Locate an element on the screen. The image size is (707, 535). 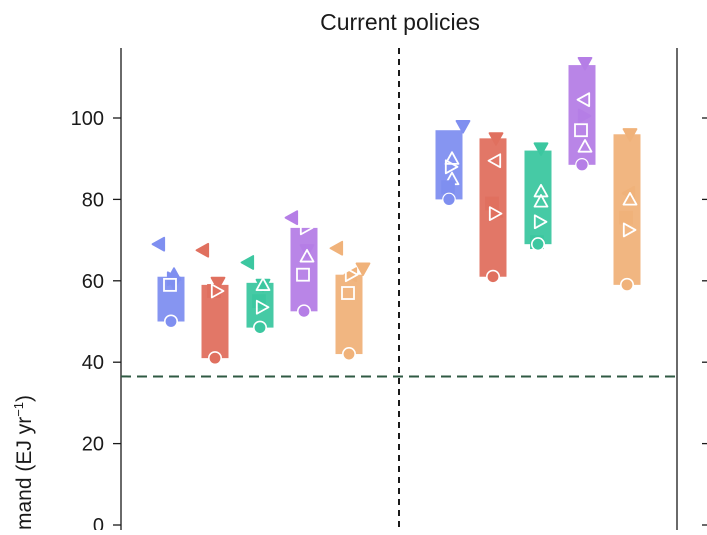
y-axis-label: mand (EJ yr−1) is located at coordinates (23, 462).